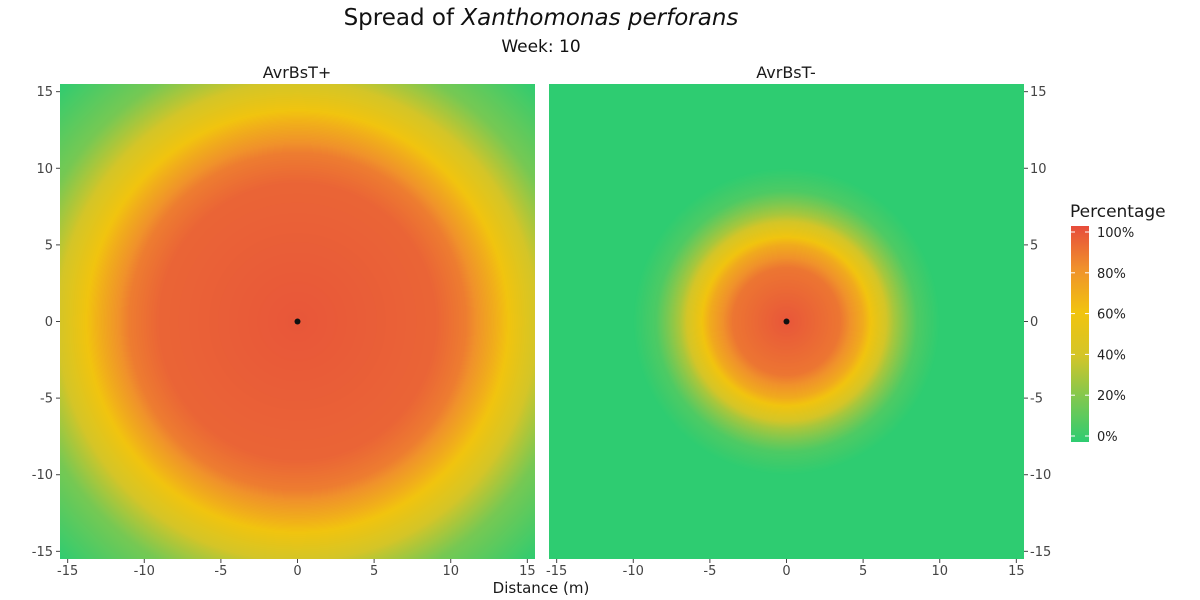  What do you see at coordinates (1111, 274) in the screenshot?
I see `legend-tick-label: 80%` at bounding box center [1111, 274].